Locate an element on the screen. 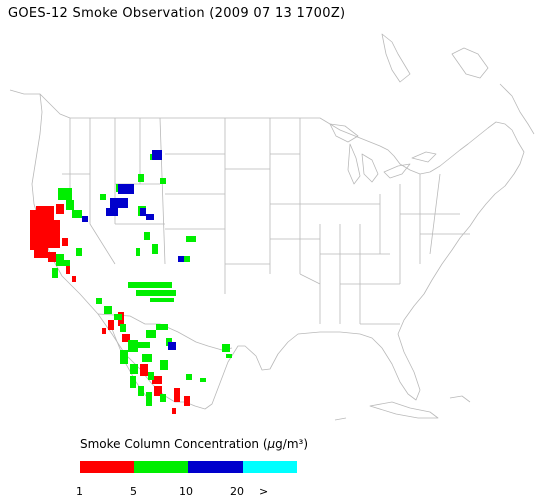 Image resolution: width=540 pixels, height=504 pixels. colorbar-cyan is located at coordinates (270, 467).